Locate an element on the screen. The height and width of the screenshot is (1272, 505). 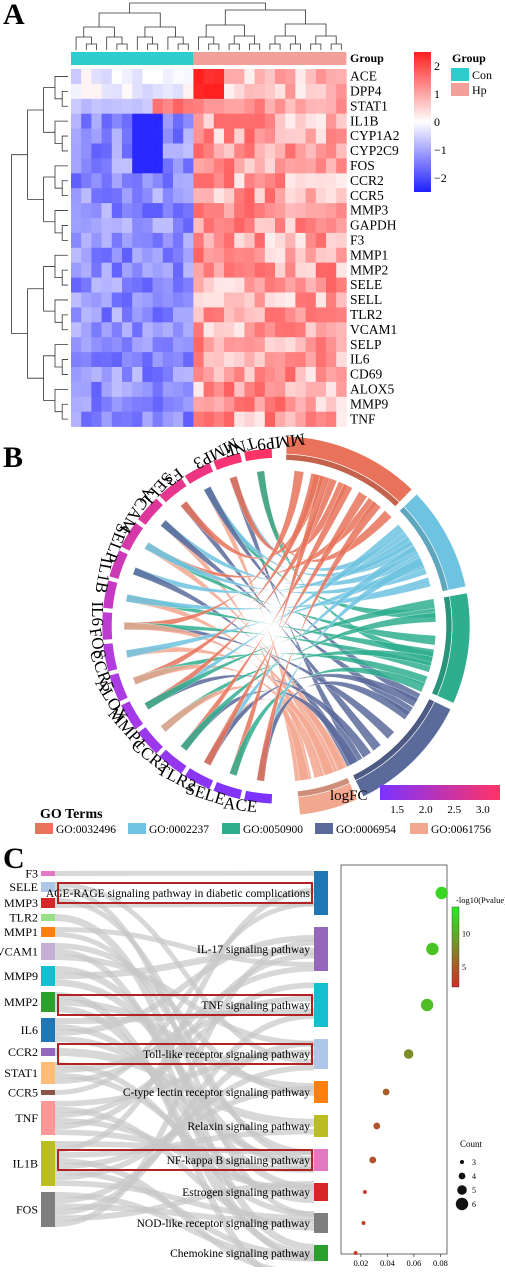
sankey-gene-label: IL6 is located at coordinates (29, 1030).